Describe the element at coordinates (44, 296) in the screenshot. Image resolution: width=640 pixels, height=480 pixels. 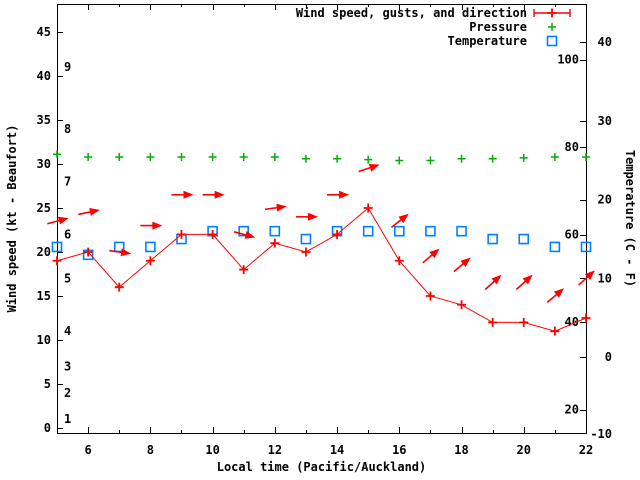
I see `kt-tick-label: 15` at that location.